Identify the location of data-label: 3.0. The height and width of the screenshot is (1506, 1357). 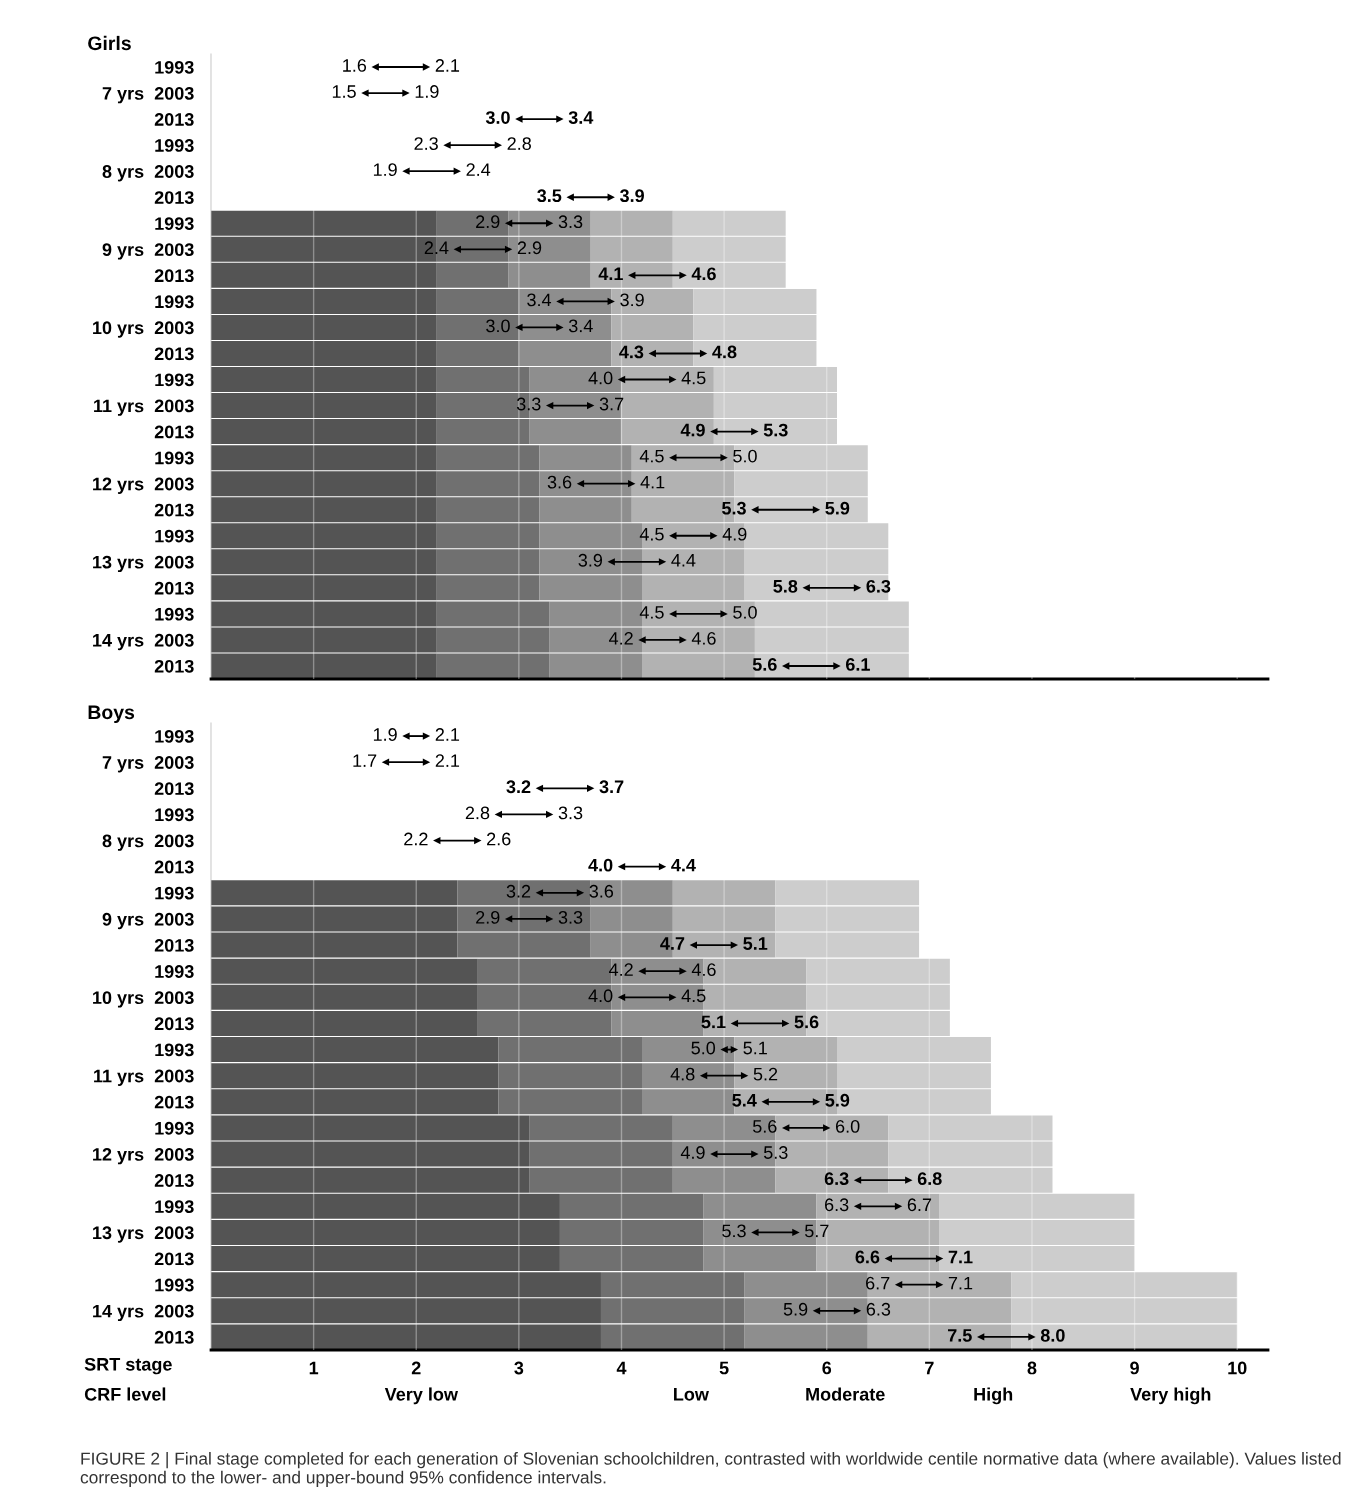
(498, 326).